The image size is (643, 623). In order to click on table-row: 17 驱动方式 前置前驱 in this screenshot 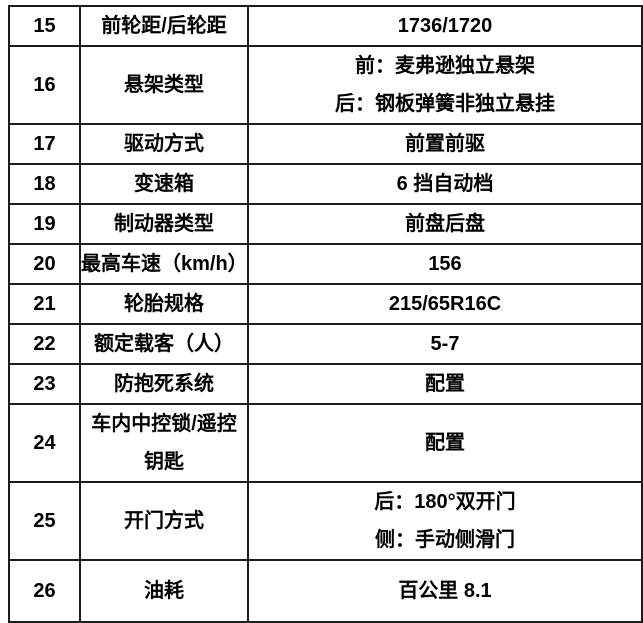, I will do `click(325, 144)`.